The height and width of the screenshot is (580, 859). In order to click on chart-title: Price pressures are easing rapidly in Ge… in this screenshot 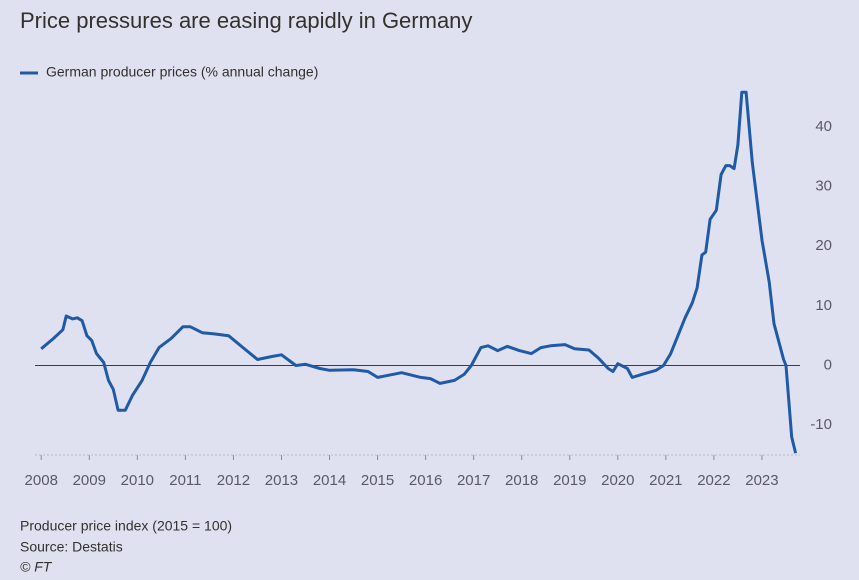, I will do `click(246, 20)`.